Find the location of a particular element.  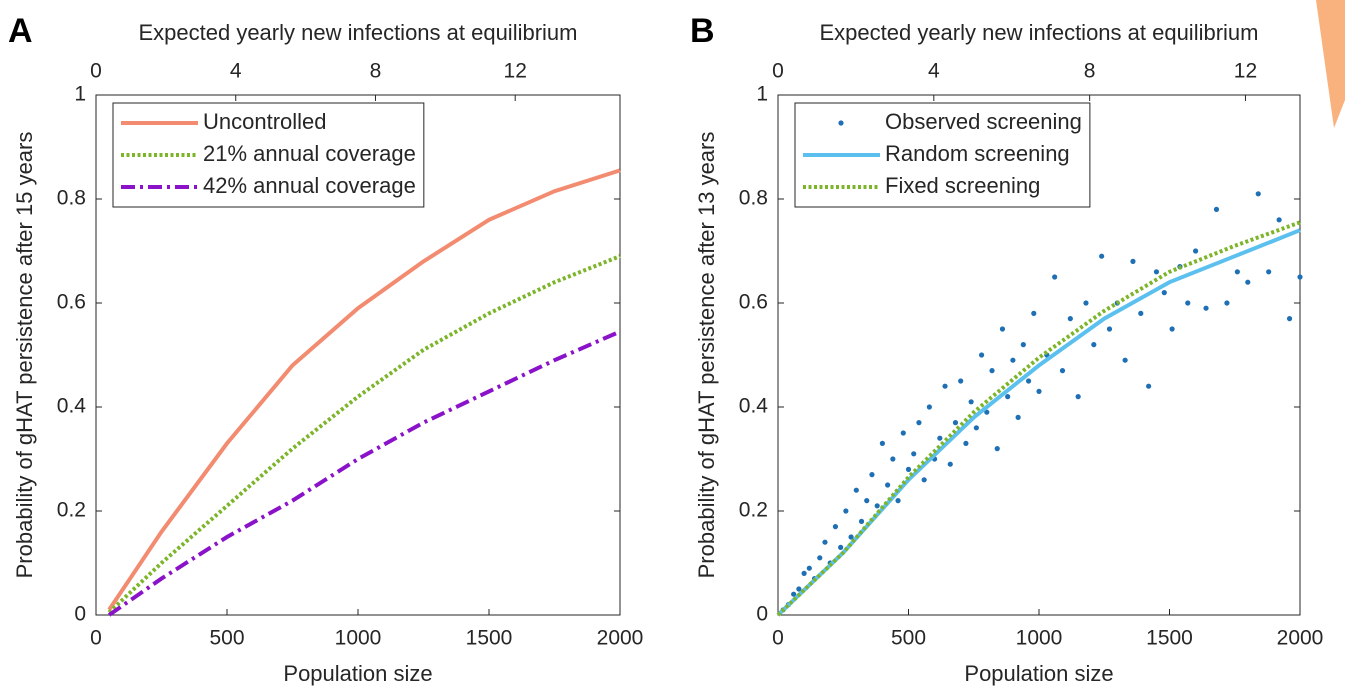

y-tick-label: 0.2 is located at coordinates (753, 510).